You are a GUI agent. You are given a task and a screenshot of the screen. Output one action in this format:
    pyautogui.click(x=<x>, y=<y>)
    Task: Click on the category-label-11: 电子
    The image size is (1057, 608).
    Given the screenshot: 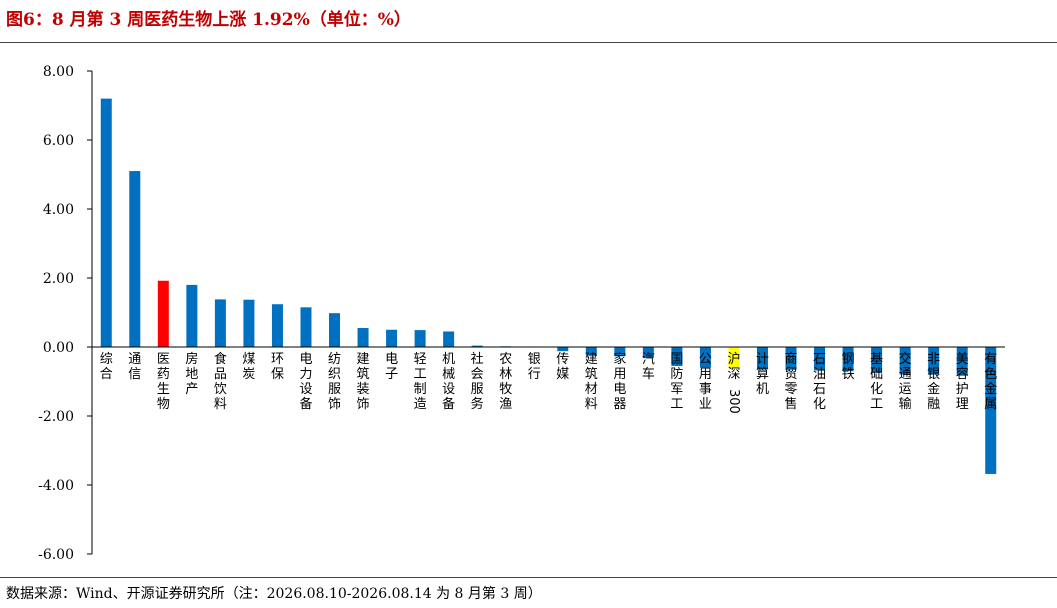 What is the action you would take?
    pyautogui.click(x=391, y=367)
    